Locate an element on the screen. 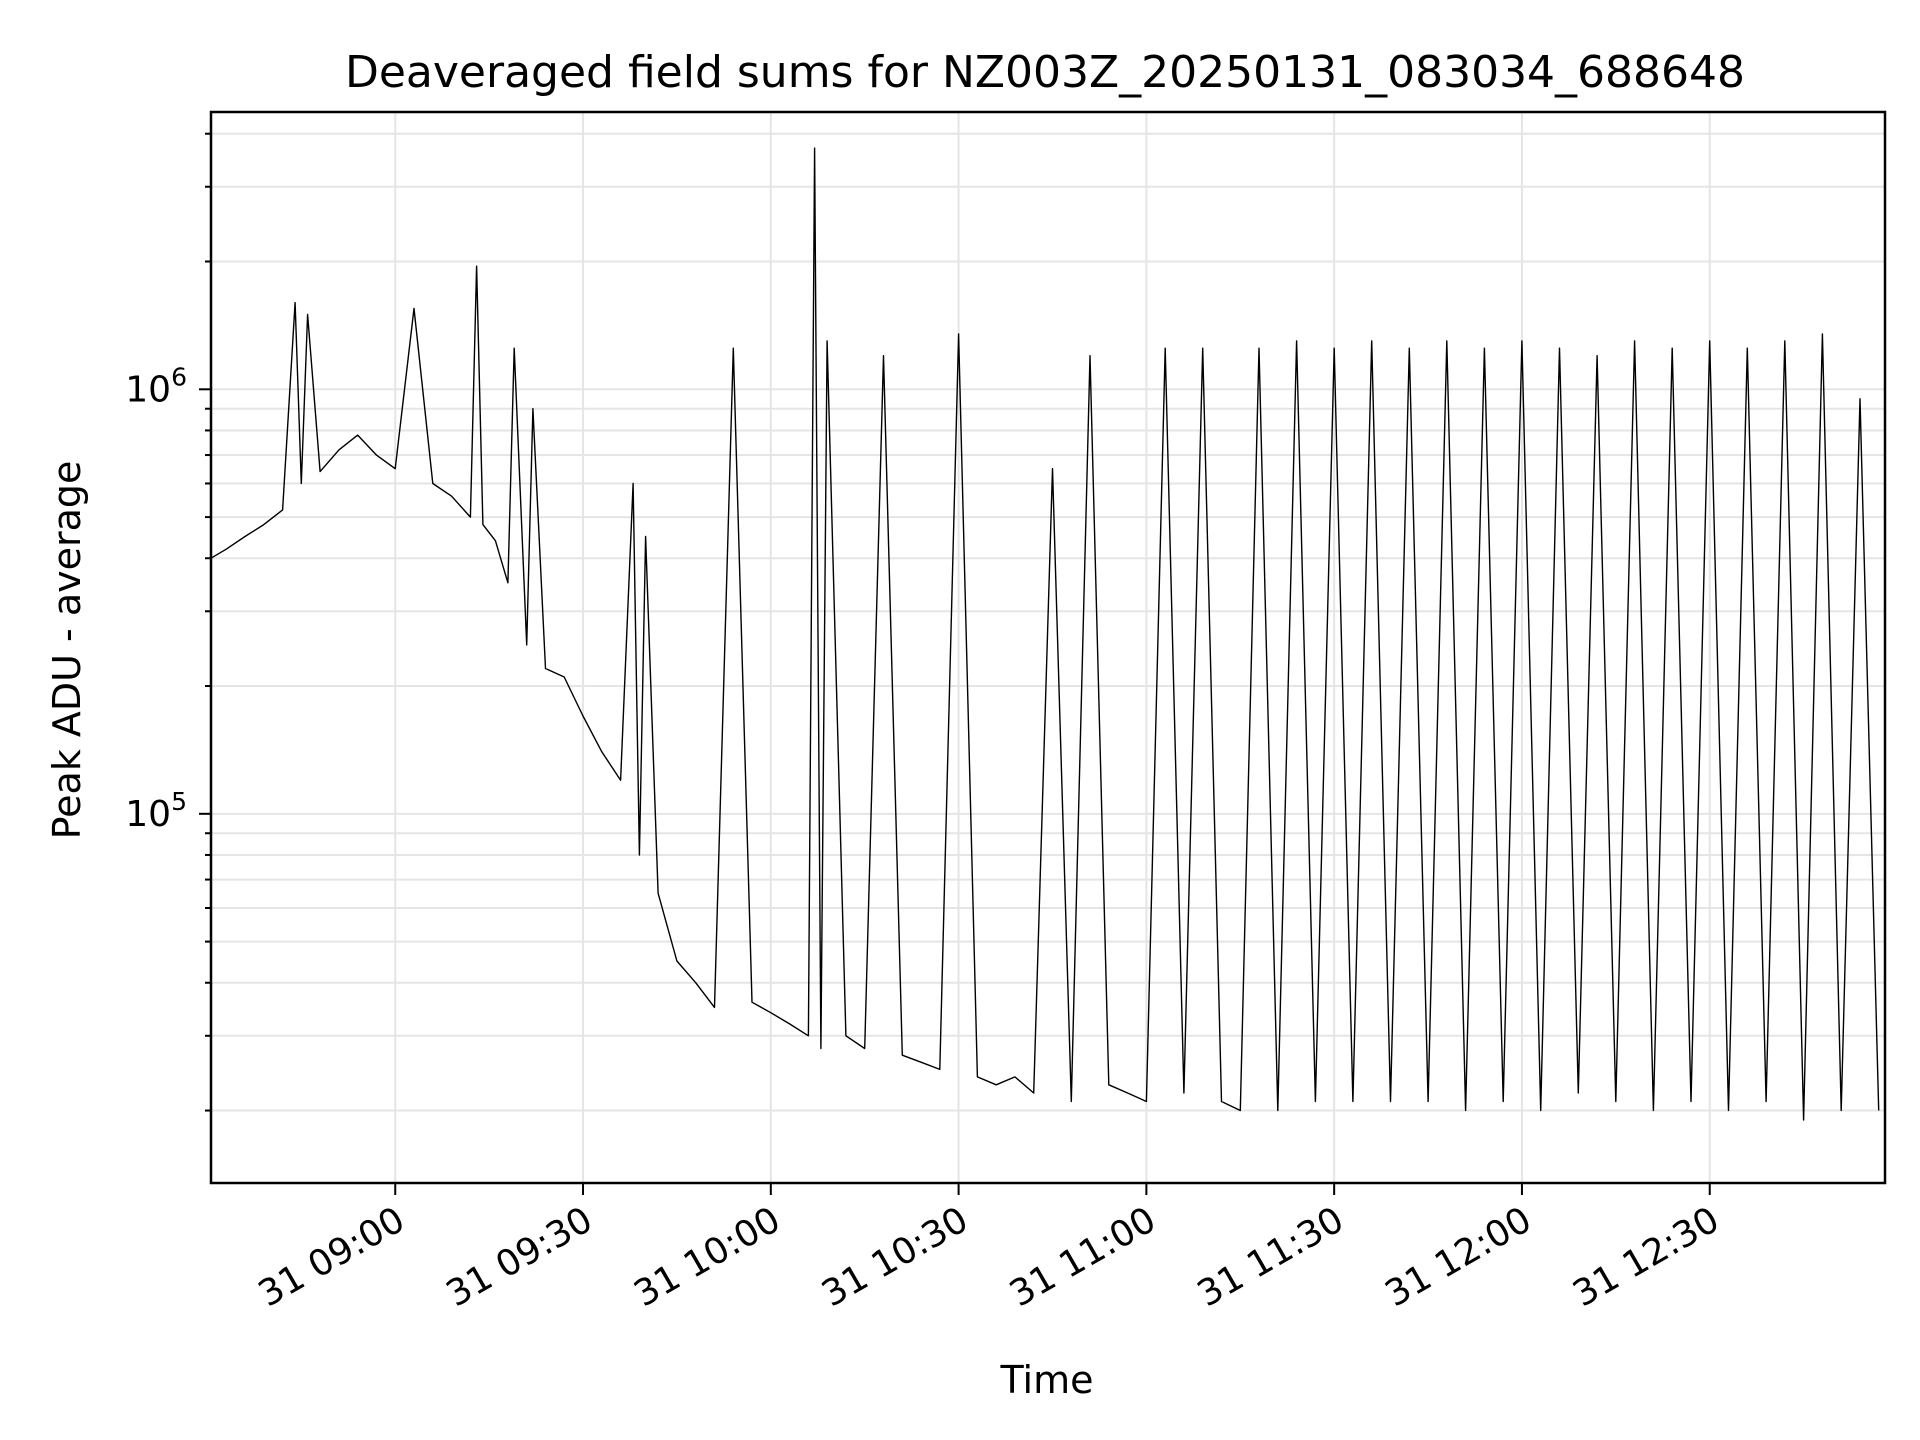  y-tick-label: 10⁵ is located at coordinates (156, 811).